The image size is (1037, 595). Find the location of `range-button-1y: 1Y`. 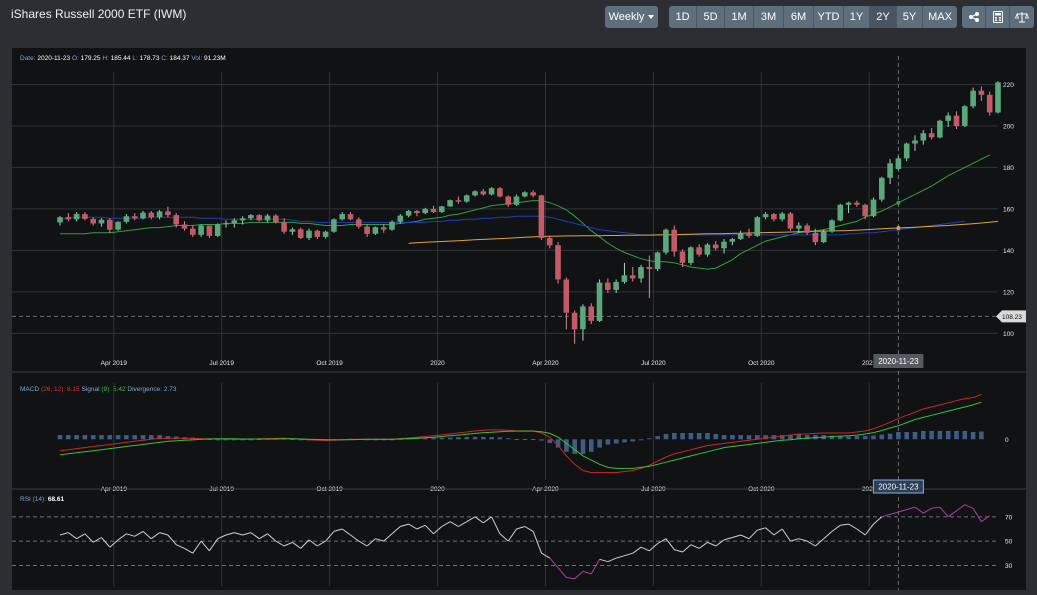

range-button-1y: 1Y is located at coordinates (857, 17).